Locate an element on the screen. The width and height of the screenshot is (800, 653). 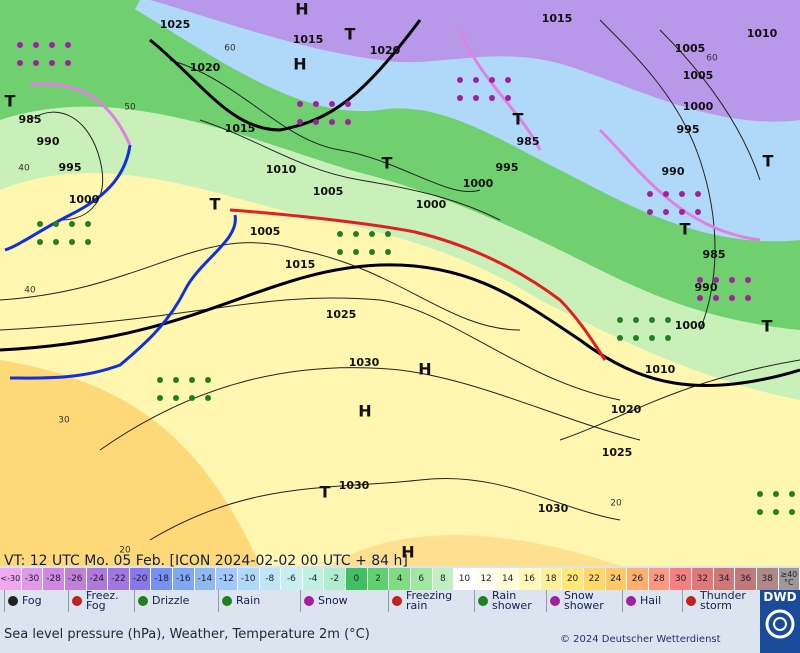
logo-text: DWD is located at coordinates (780, 597).